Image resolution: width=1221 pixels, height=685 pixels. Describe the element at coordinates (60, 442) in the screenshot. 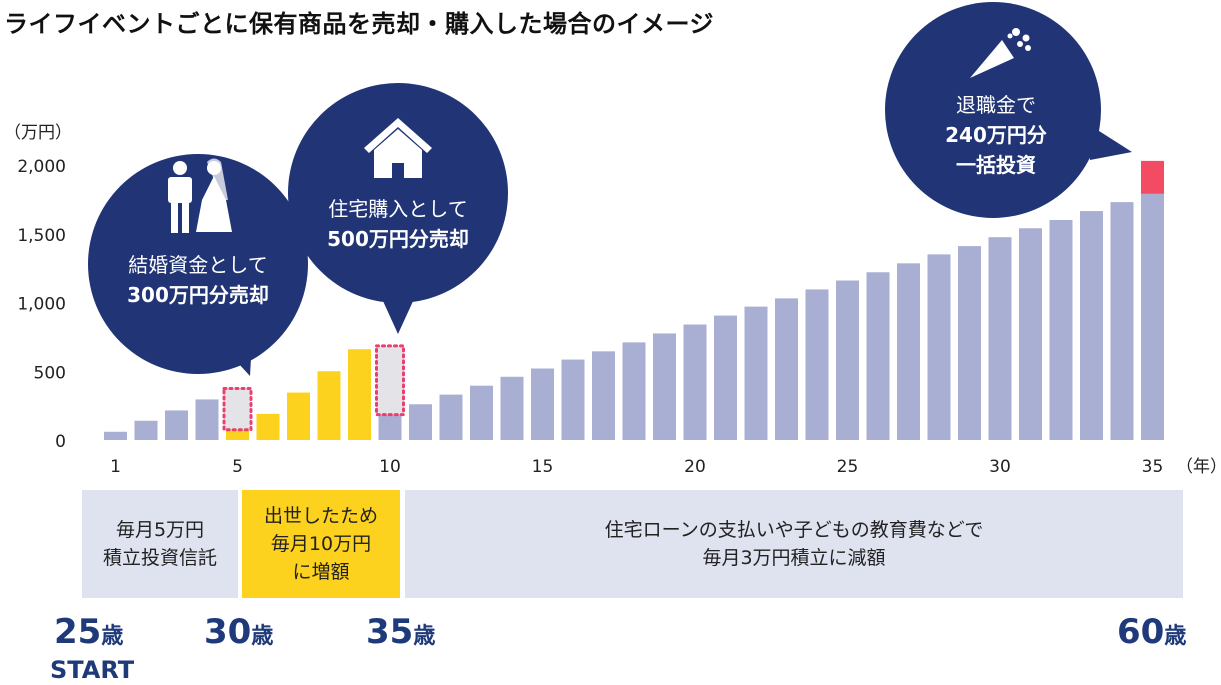

I see `y-tick-label: 0` at that location.